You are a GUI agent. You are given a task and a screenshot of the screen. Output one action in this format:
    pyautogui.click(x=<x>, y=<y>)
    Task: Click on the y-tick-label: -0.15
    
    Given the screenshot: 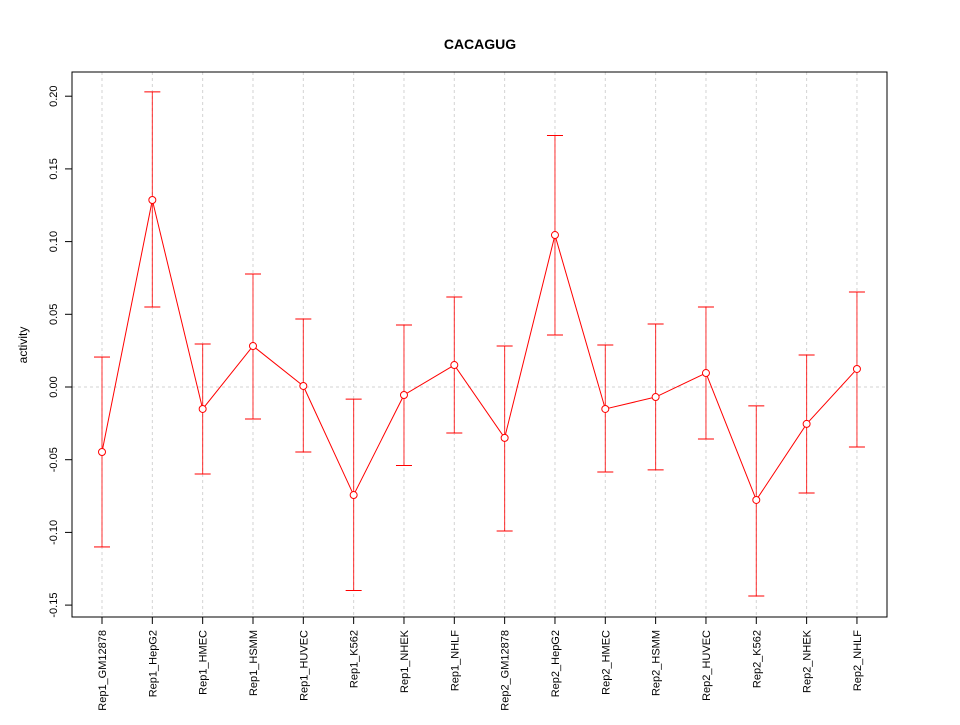 What is the action you would take?
    pyautogui.click(x=54, y=605)
    